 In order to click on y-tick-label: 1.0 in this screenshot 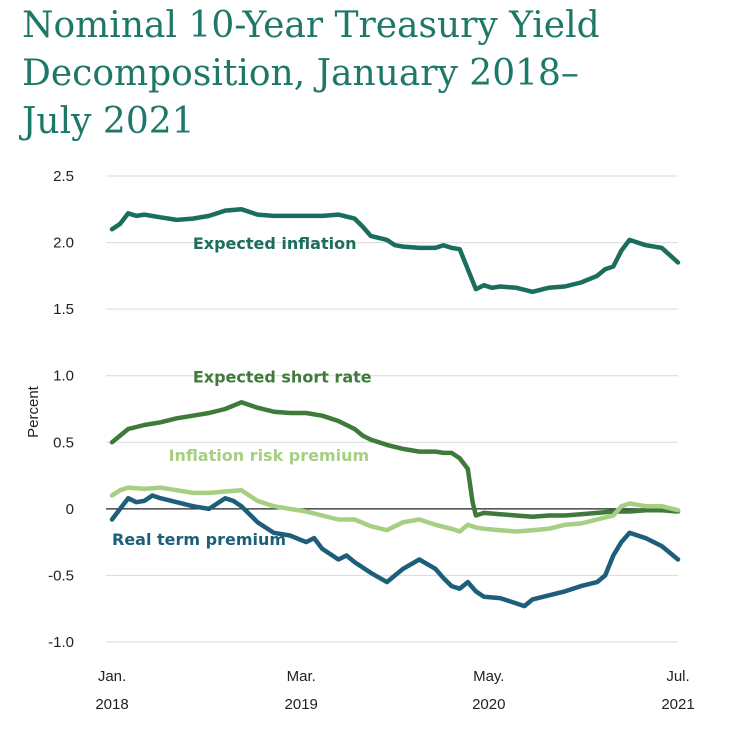, I will do `click(63, 376)`.